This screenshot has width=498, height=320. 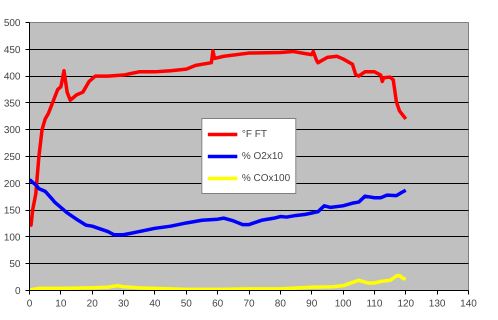 I want to click on y-tick-label: 400, so click(x=12, y=77).